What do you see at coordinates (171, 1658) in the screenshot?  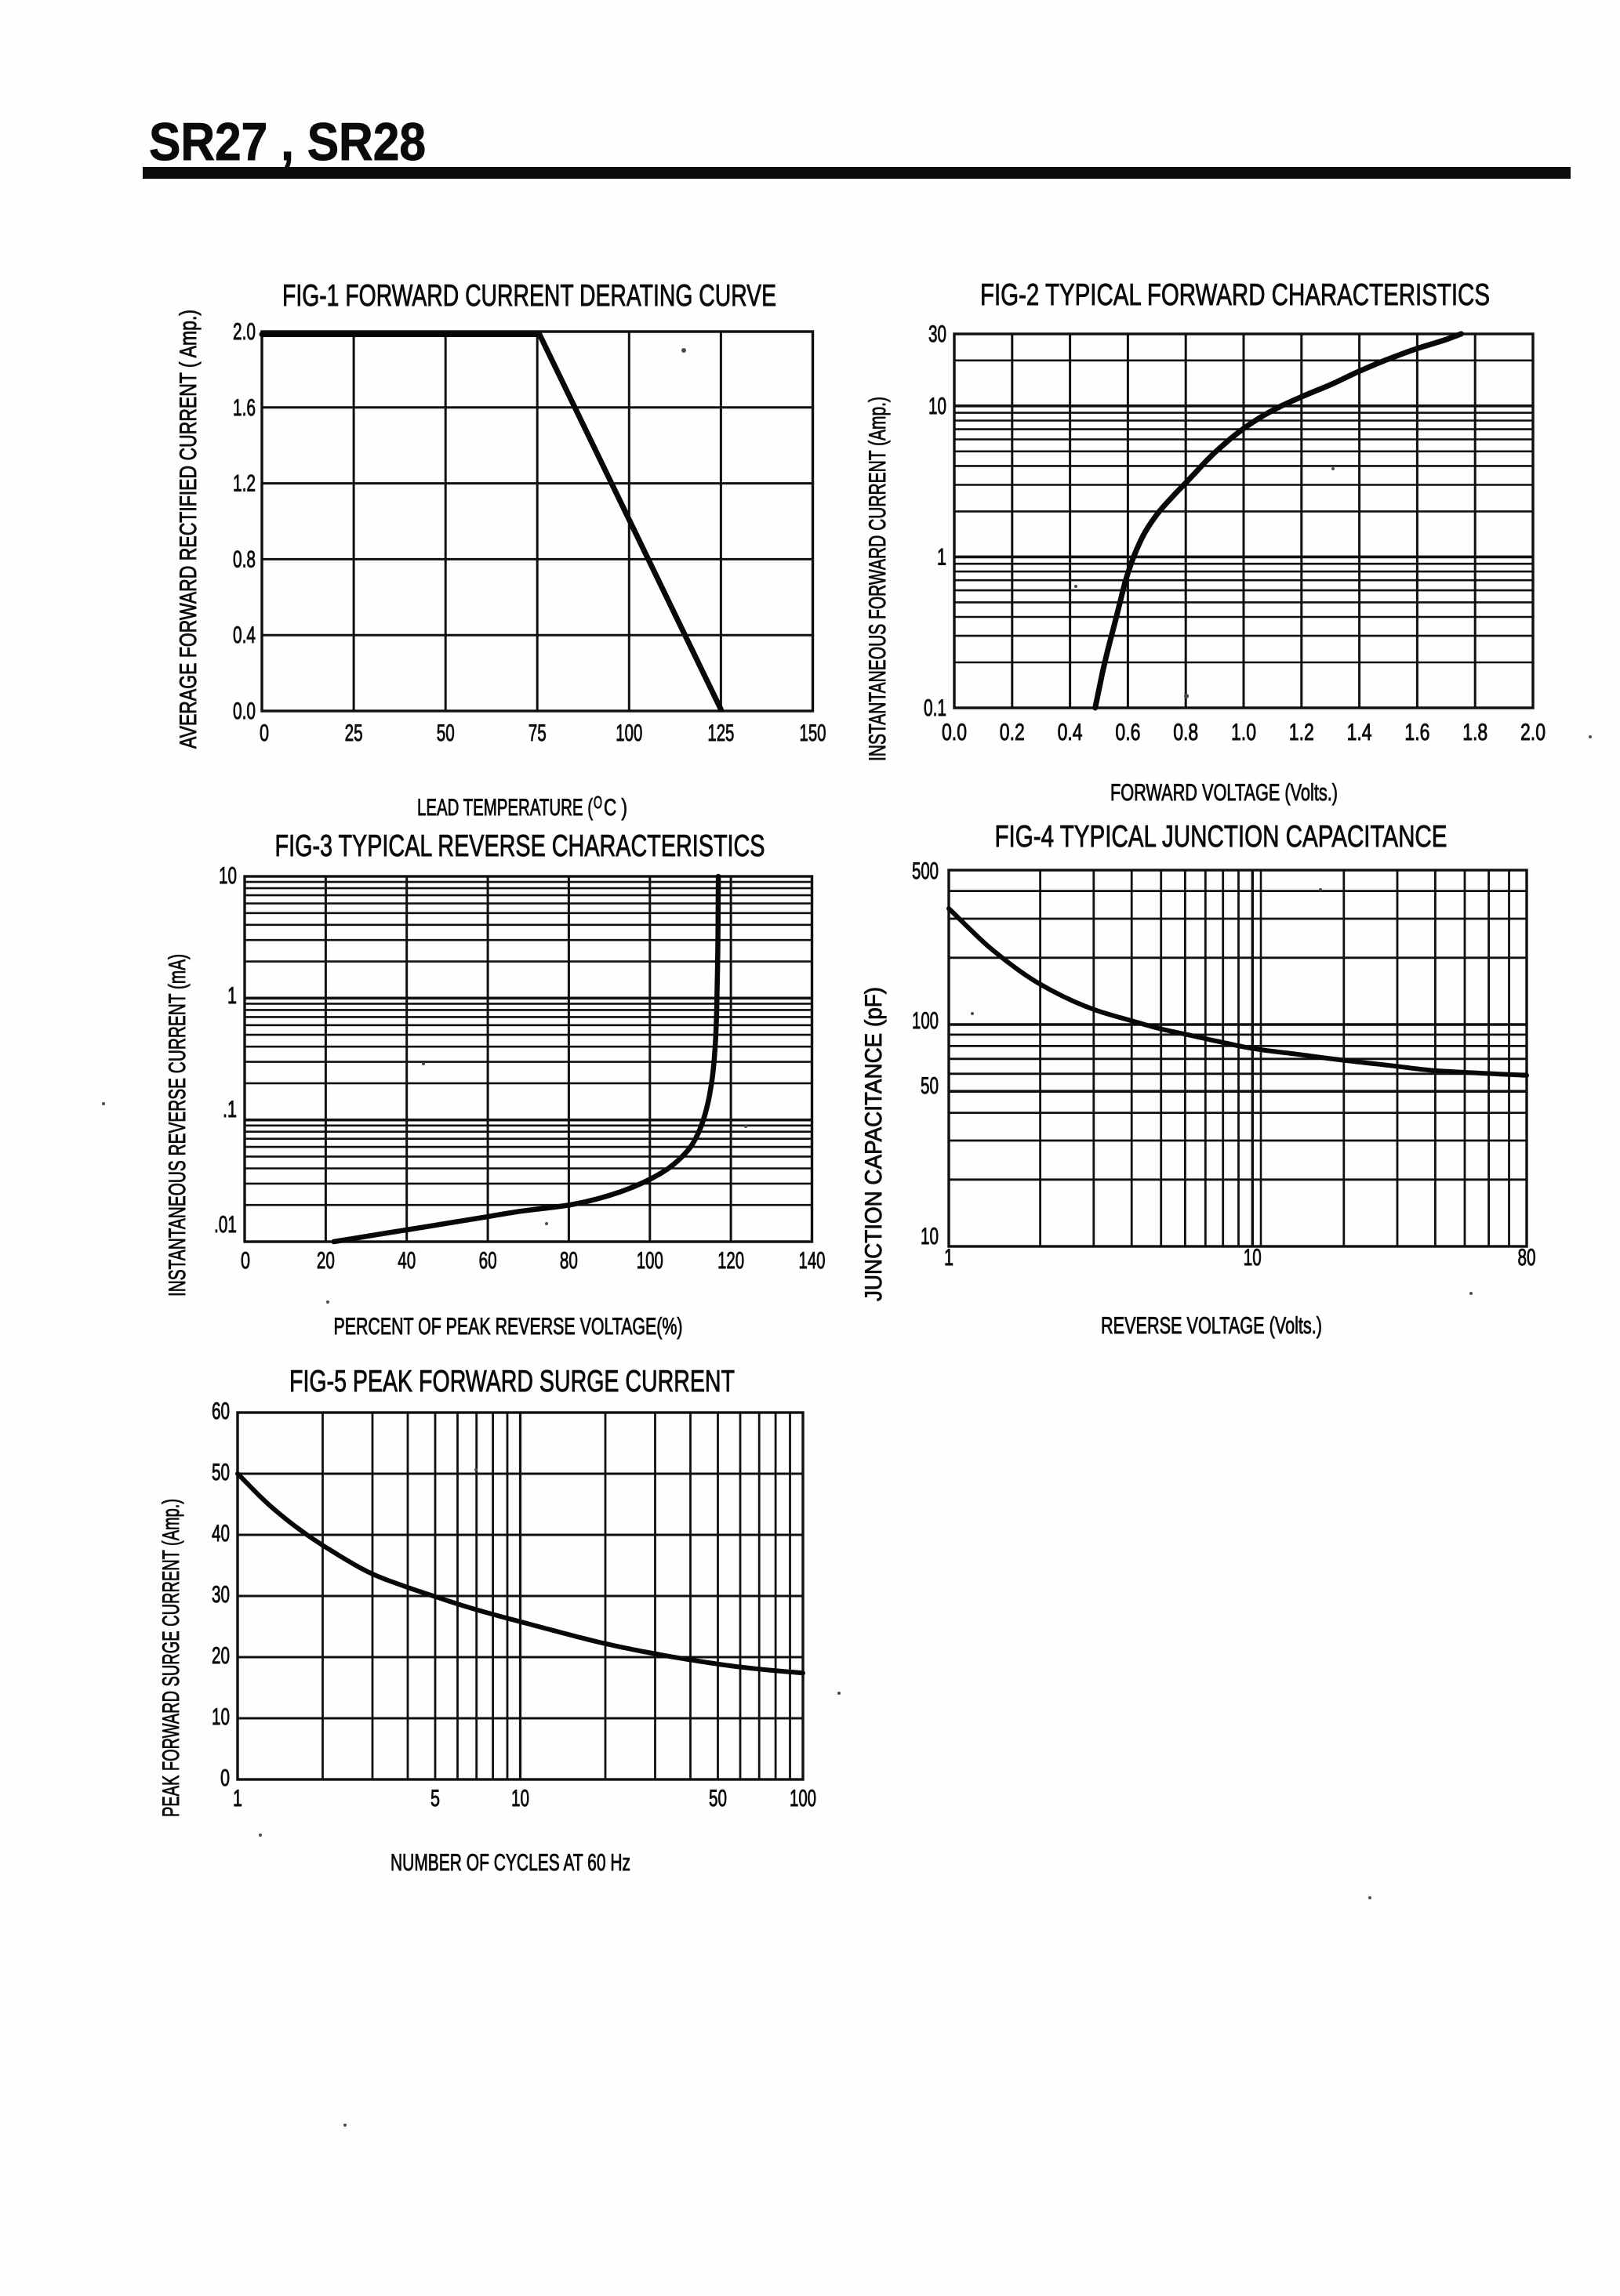 I see `svg-text:PEAK FORWARD SURGE CURRENT (Am: PEAK FORWARD SURGE CURRENT (Amp.)` at bounding box center [171, 1658].